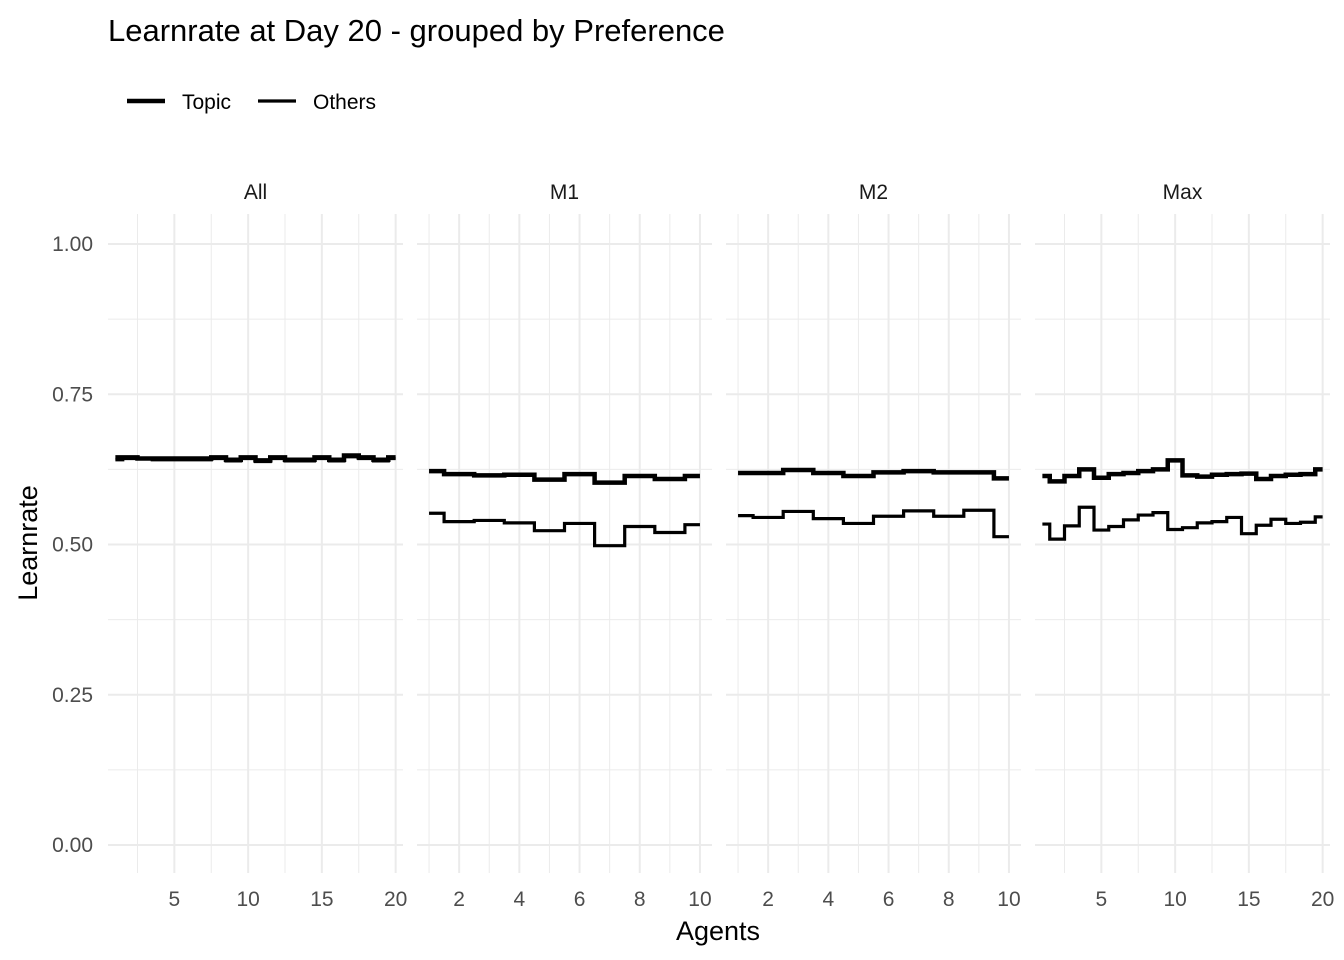 Image resolution: width=1344 pixels, height=960 pixels. What do you see at coordinates (72, 244) in the screenshot?
I see `y-tick-label: 1.00` at bounding box center [72, 244].